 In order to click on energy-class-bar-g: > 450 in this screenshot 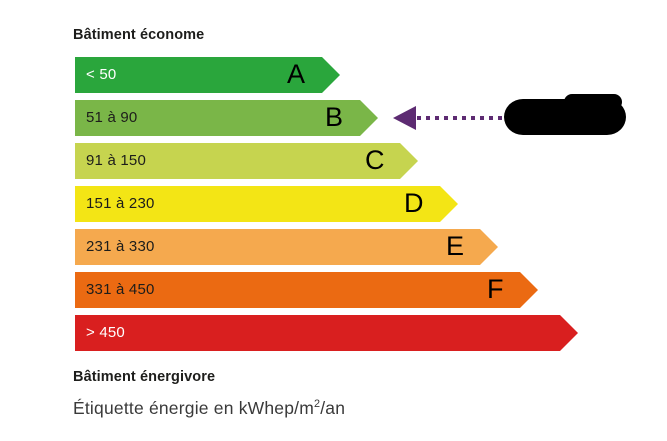, I will do `click(326, 333)`.